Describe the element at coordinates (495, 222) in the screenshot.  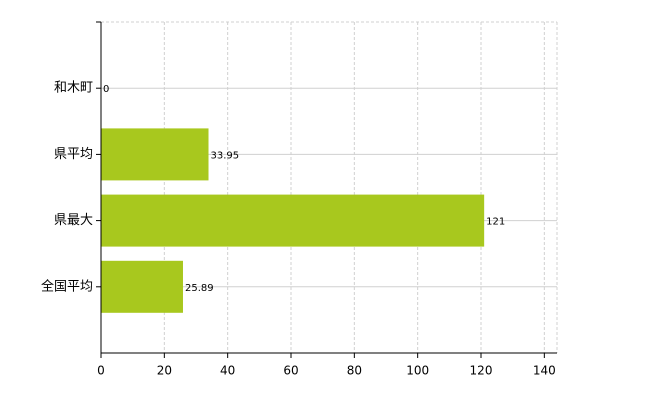
I see `value-label: 121` at that location.